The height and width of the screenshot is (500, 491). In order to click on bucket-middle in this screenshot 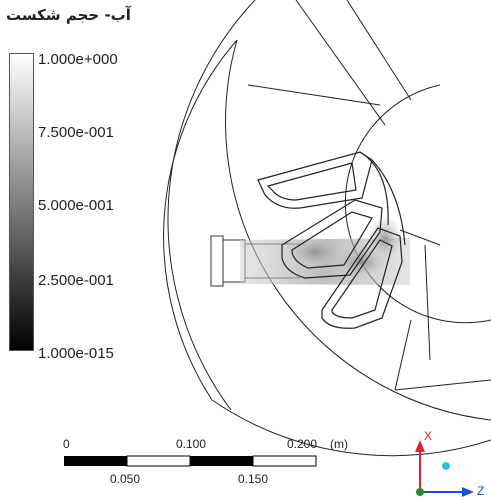, I will do `click(332, 239)`.